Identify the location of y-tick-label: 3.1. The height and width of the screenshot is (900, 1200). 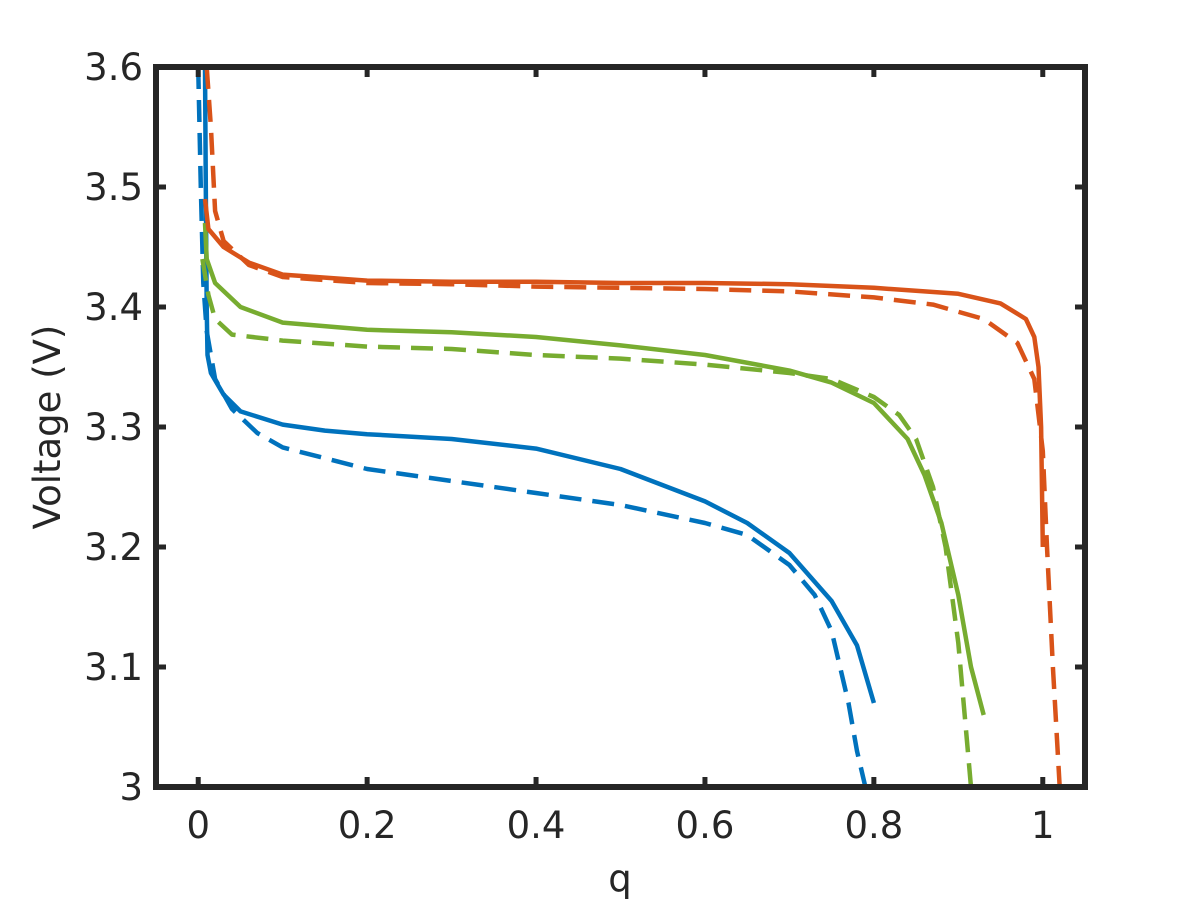
(113, 667).